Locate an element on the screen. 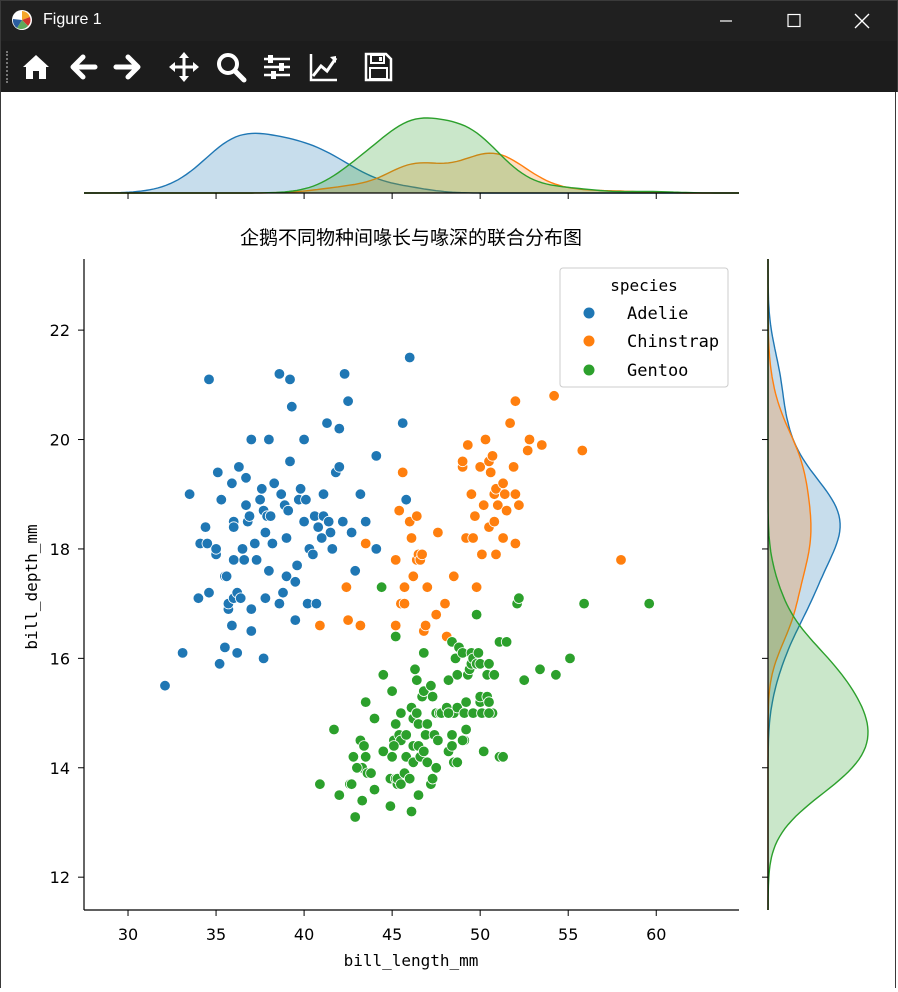 The height and width of the screenshot is (992, 898). series-chinstrap is located at coordinates (470, 516).